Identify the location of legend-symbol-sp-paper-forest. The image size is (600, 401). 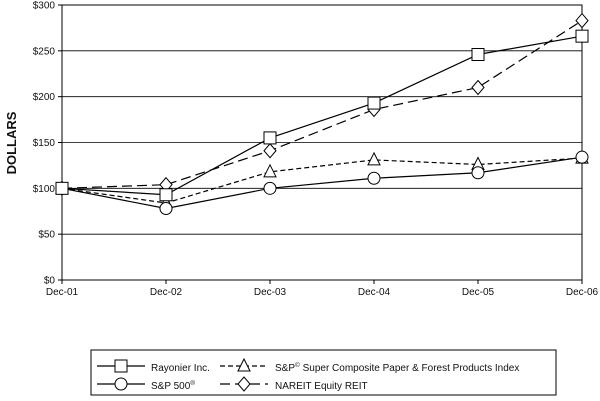
(244, 364).